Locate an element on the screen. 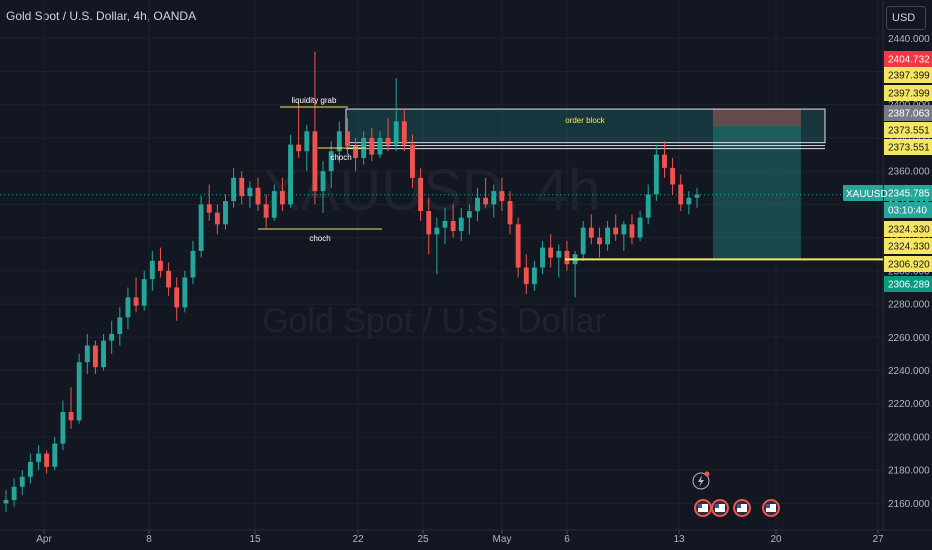 This screenshot has width=932, height=550. price-tag-label: 2387.063 is located at coordinates (909, 114).